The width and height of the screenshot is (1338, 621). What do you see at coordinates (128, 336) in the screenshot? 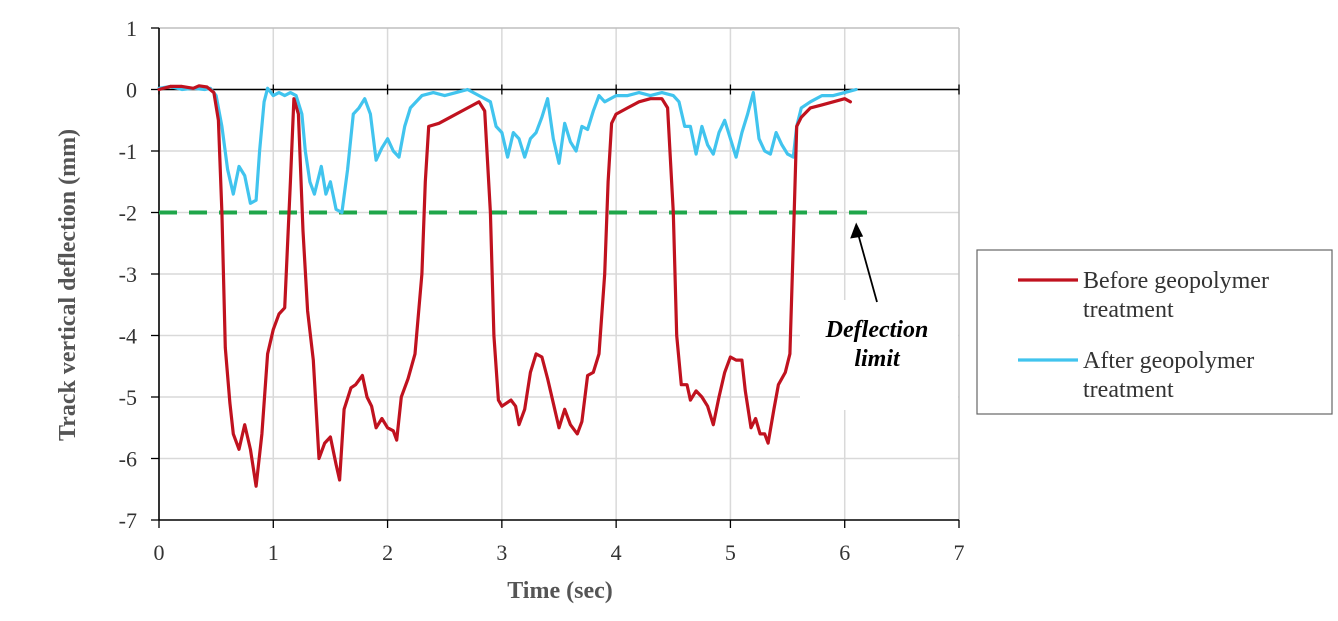
I see `y-tick-label: -4` at bounding box center [128, 336].